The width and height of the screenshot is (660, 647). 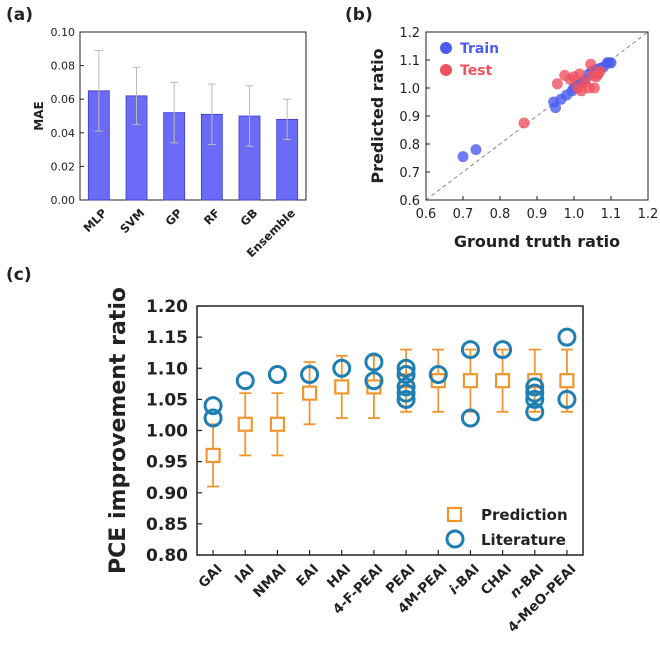 What do you see at coordinates (409, 33) in the screenshot?
I see `y-tick-label-b: 1.2` at bounding box center [409, 33].